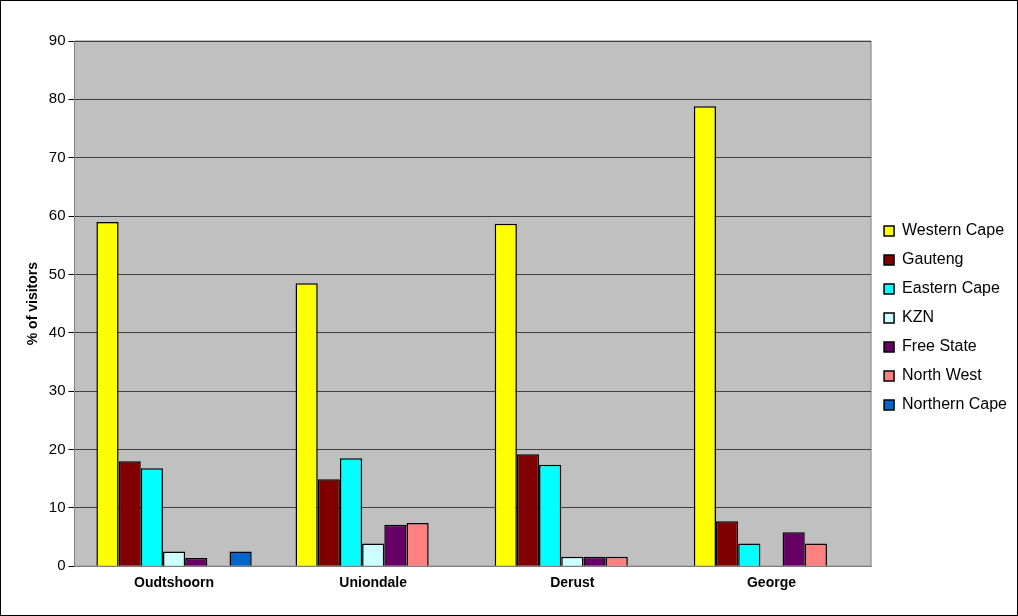  What do you see at coordinates (57, 331) in the screenshot?
I see `y-tick-label: 40` at bounding box center [57, 331].